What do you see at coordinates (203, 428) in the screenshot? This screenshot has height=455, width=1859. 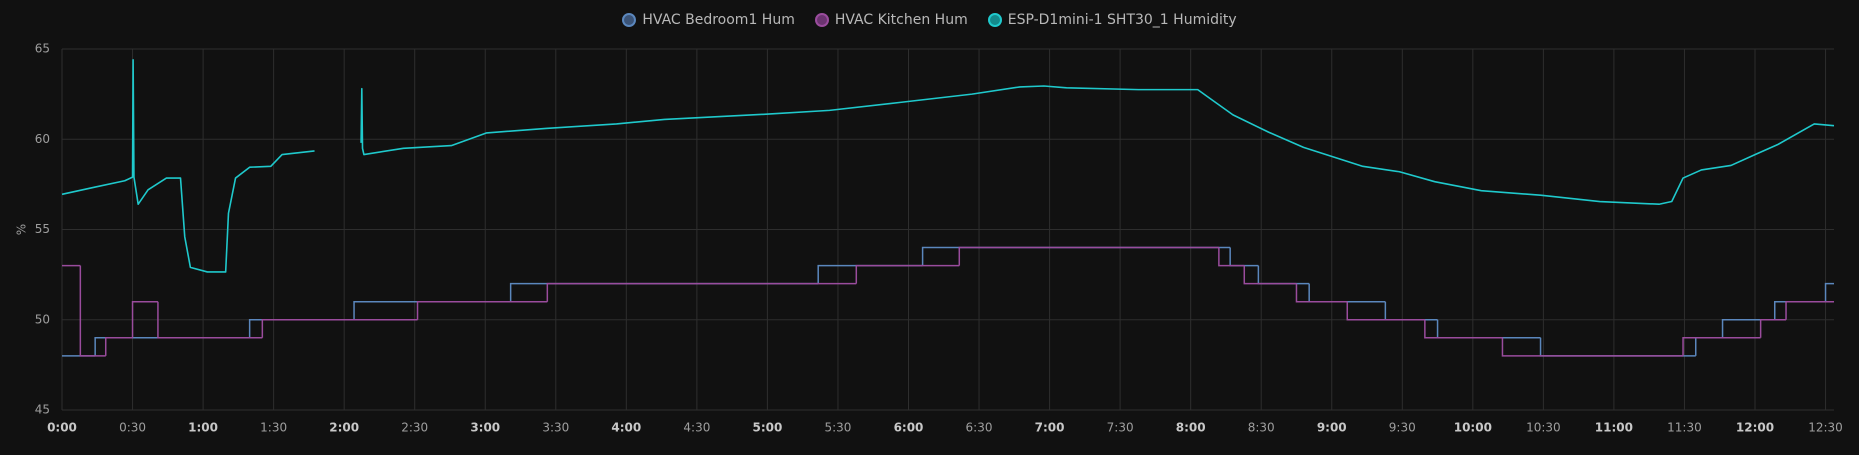 I see `x-tick-label: 1:00` at bounding box center [203, 428].